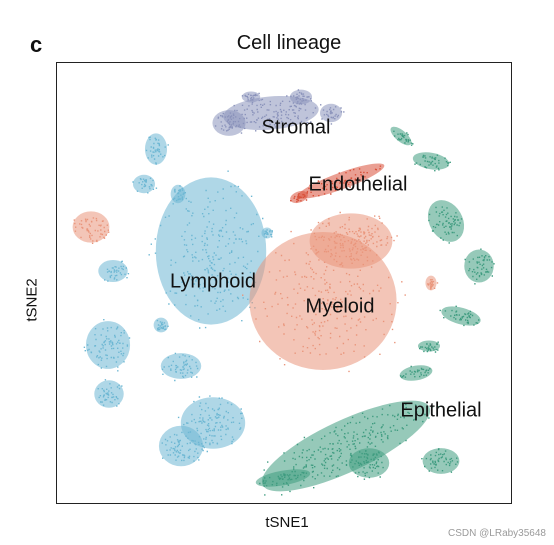 This screenshot has width=554, height=545. I want to click on chart-title-text: Cell lineage, so click(289, 43).